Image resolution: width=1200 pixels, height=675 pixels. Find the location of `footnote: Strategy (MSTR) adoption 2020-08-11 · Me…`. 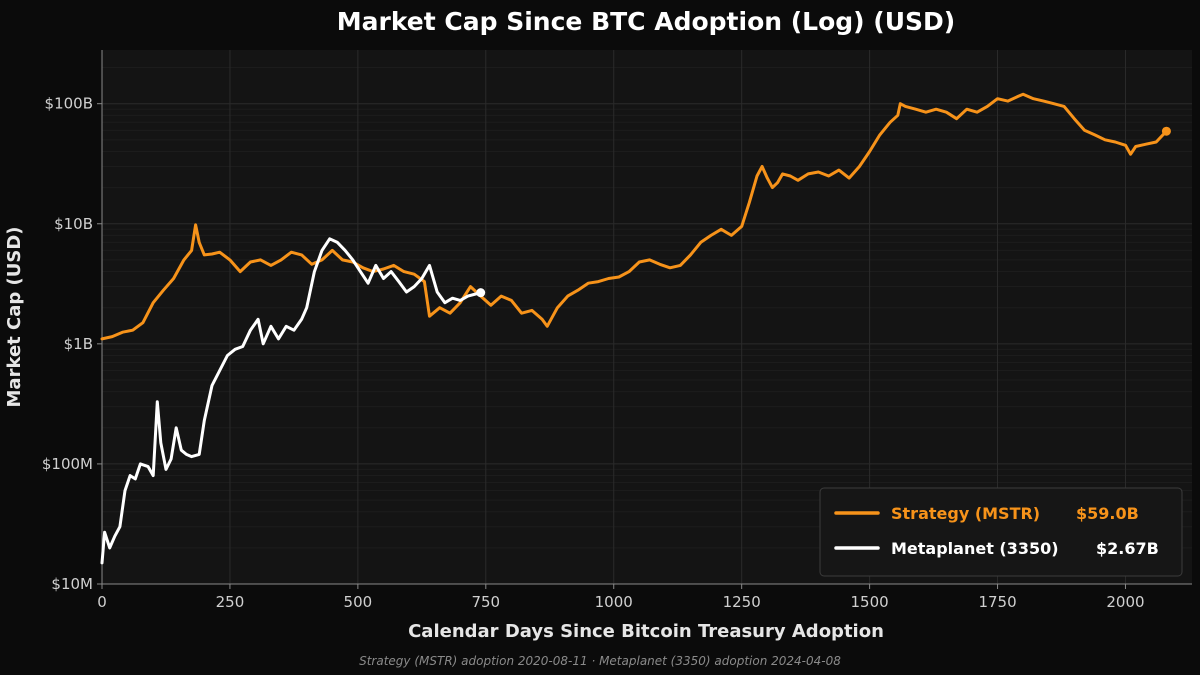

footnote: Strategy (MSTR) adoption 2020-08-11 · Me… is located at coordinates (600, 661).